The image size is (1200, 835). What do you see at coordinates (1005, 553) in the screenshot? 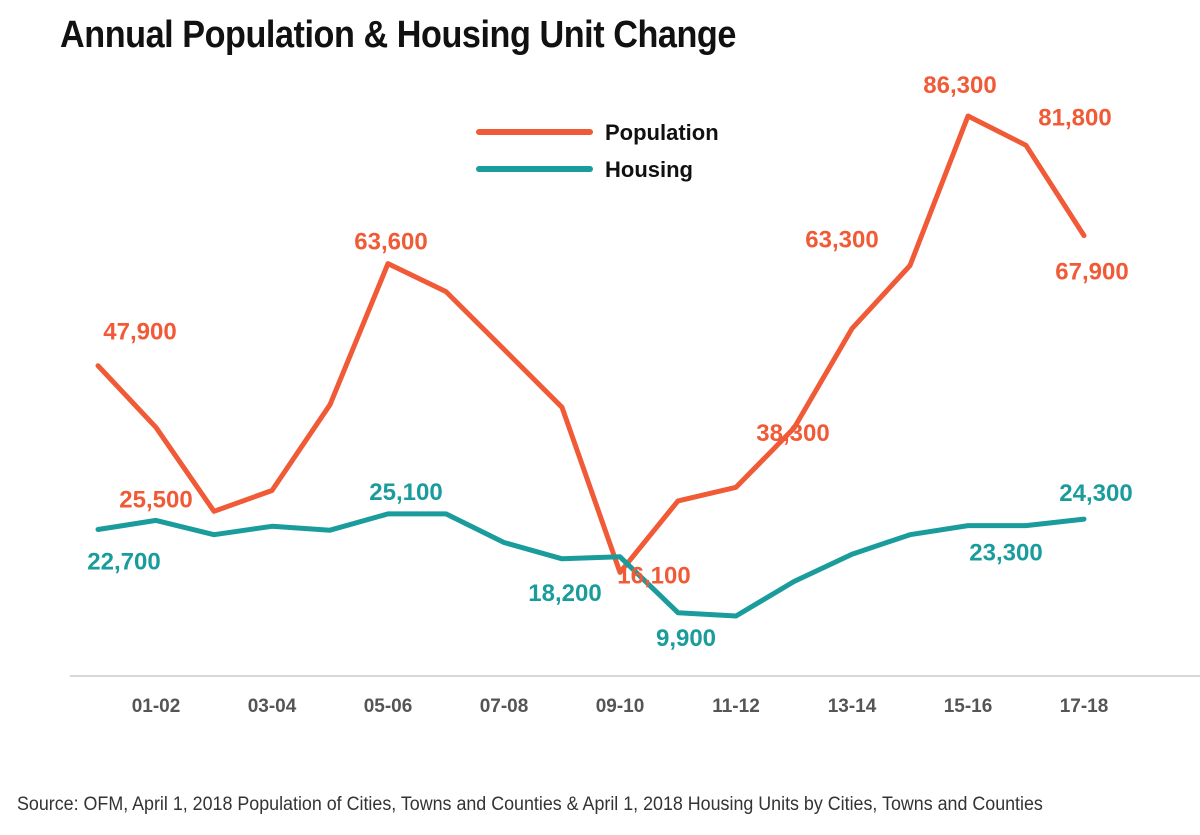
I see `data-label-housing-15: 23,300` at bounding box center [1005, 553].